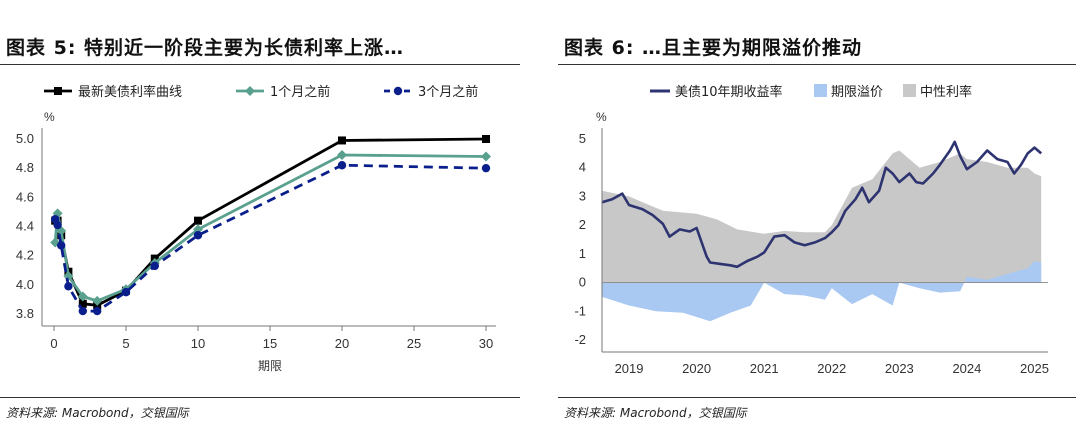 The height and width of the screenshot is (429, 1080). Describe the element at coordinates (729, 92) in the screenshot. I see `legend-label: 美债10年期收益率` at that location.